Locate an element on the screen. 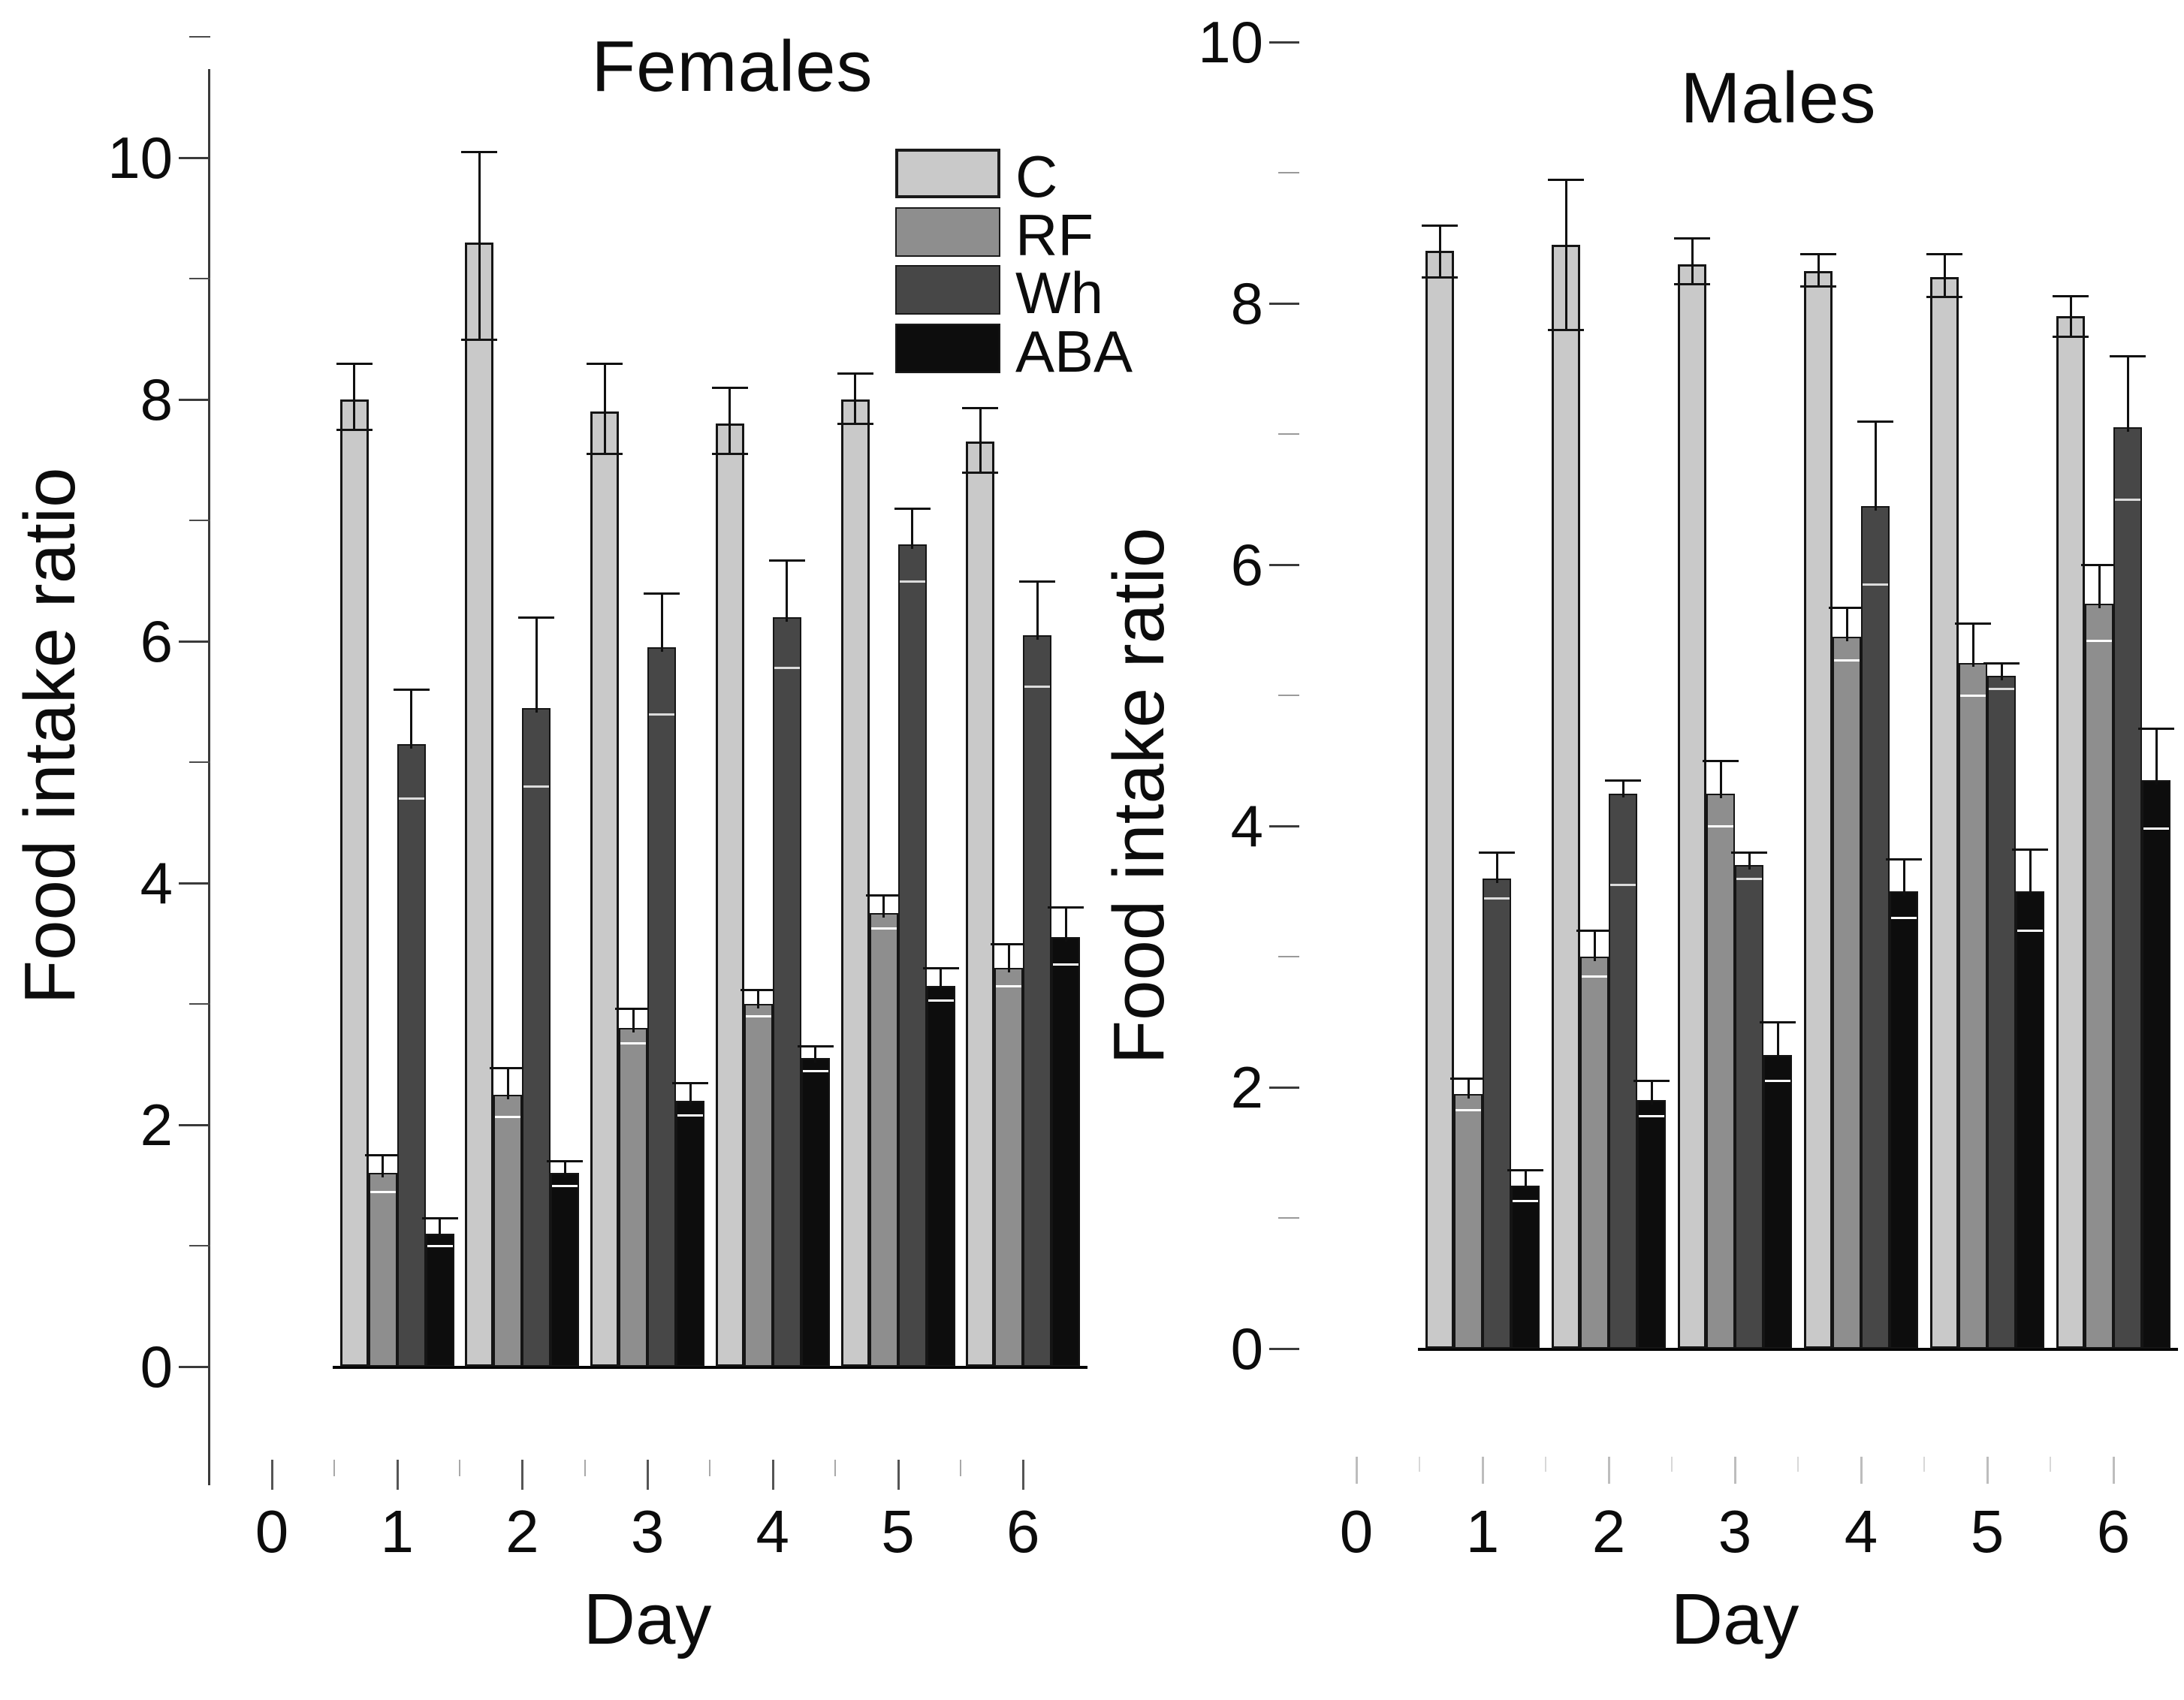 Image resolution: width=2184 pixels, height=1700 pixels. bar-wh-day2 is located at coordinates (1623, 1071).